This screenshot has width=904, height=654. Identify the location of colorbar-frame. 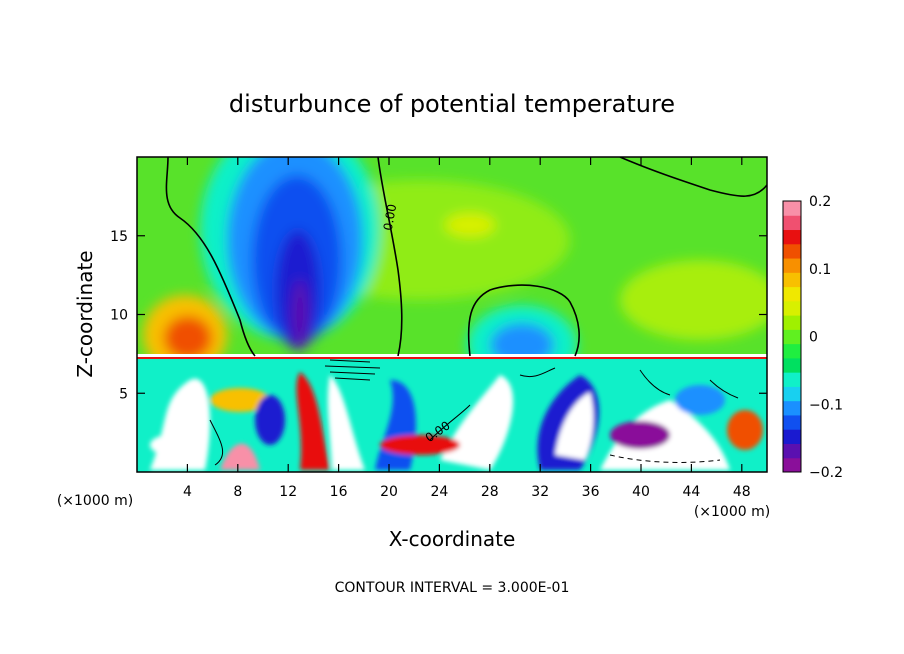
(792, 336).